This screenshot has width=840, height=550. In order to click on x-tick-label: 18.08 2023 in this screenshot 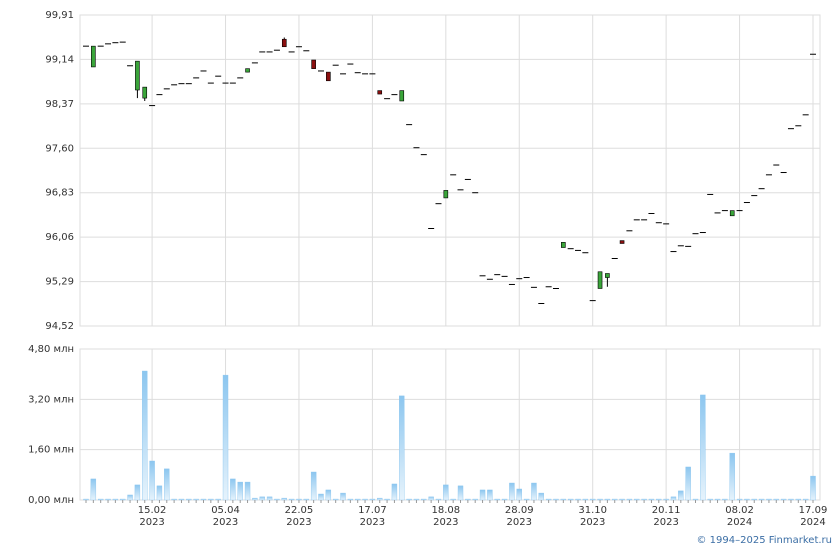, I will do `click(446, 516)`.